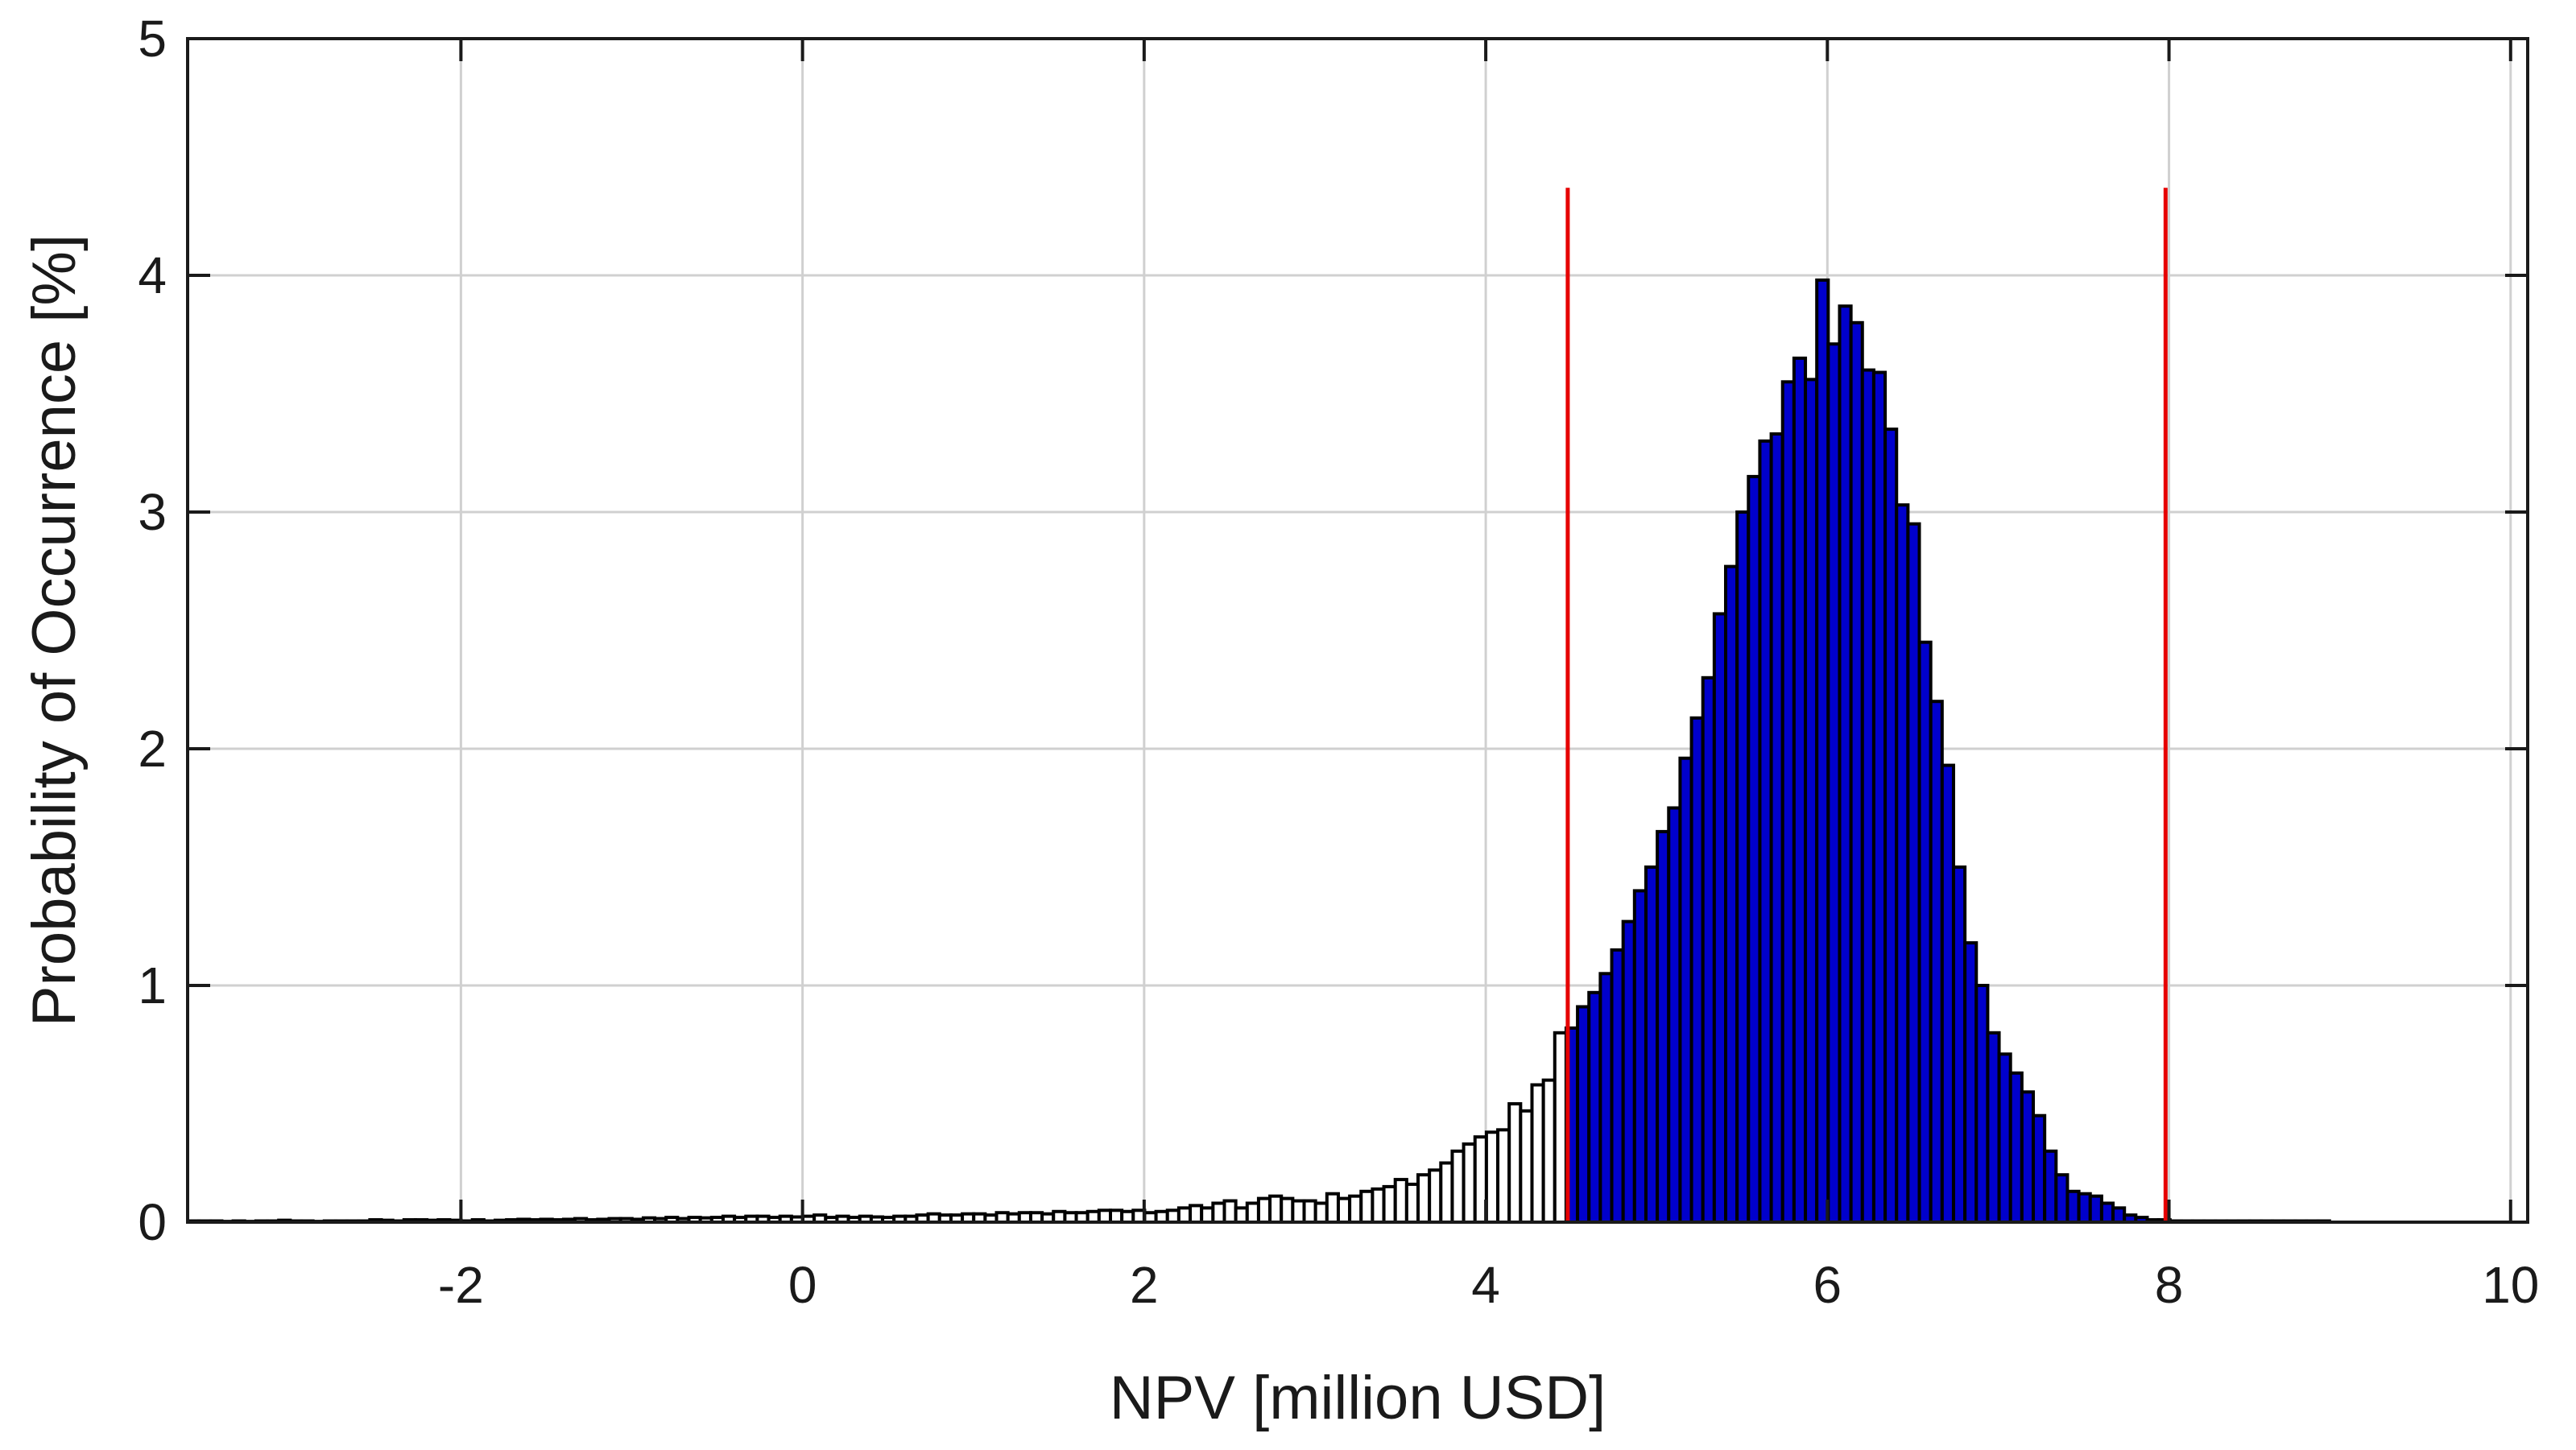  I want to click on y-axis-title: Probability of Occurrence [%], so click(54, 630).